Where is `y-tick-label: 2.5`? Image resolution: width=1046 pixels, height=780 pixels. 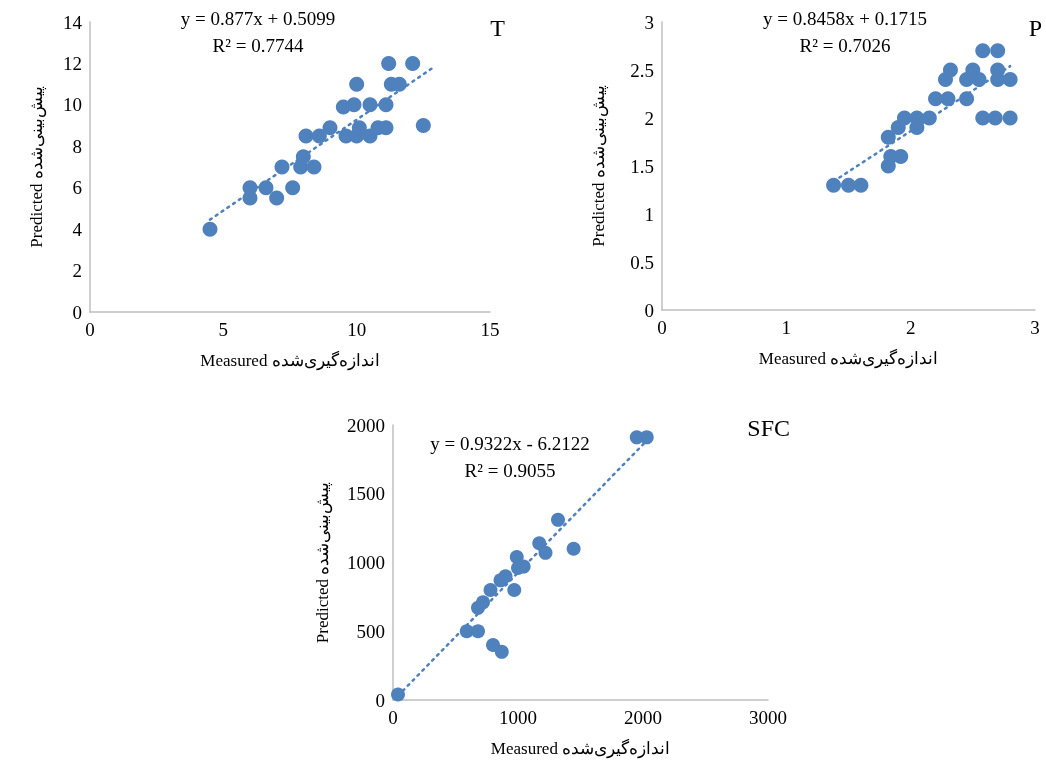 y-tick-label: 2.5 is located at coordinates (642, 70).